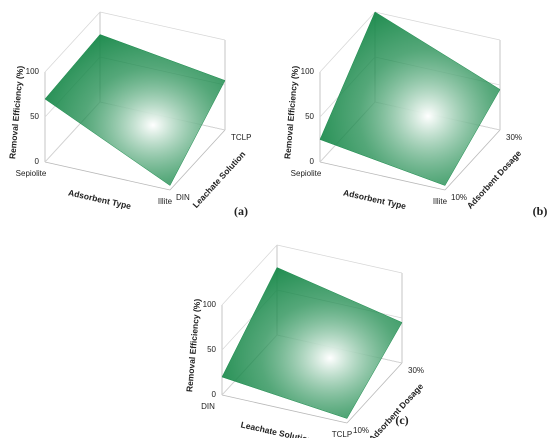 Image resolution: width=550 pixels, height=438 pixels. What do you see at coordinates (401, 420) in the screenshot?
I see `panel-label: (c)` at bounding box center [401, 420].